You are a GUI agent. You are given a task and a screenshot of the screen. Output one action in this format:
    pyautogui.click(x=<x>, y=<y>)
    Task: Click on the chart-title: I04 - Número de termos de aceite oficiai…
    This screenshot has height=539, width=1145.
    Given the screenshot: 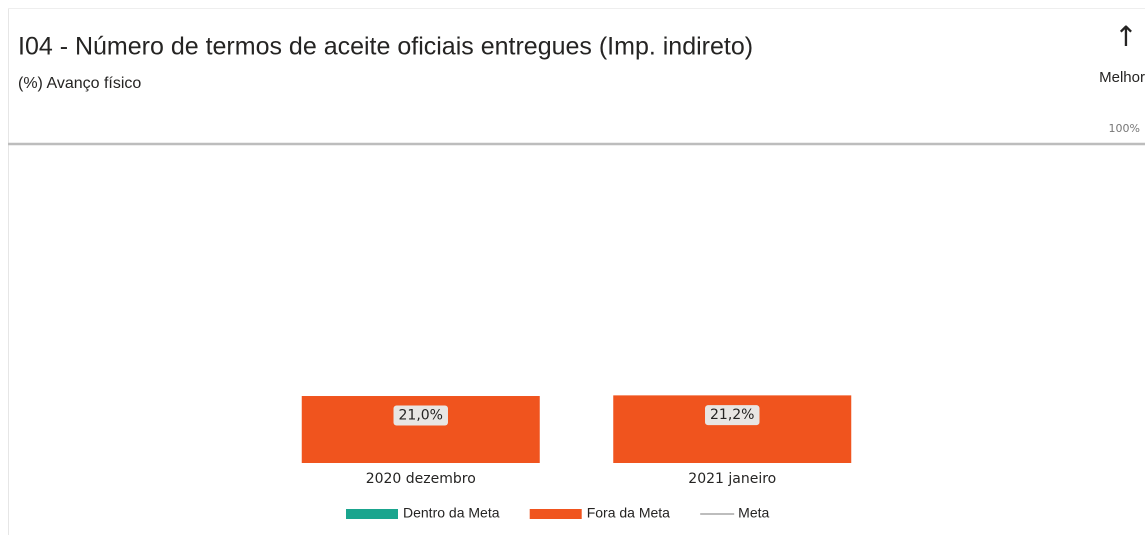 What is the action you would take?
    pyautogui.click(x=385, y=47)
    